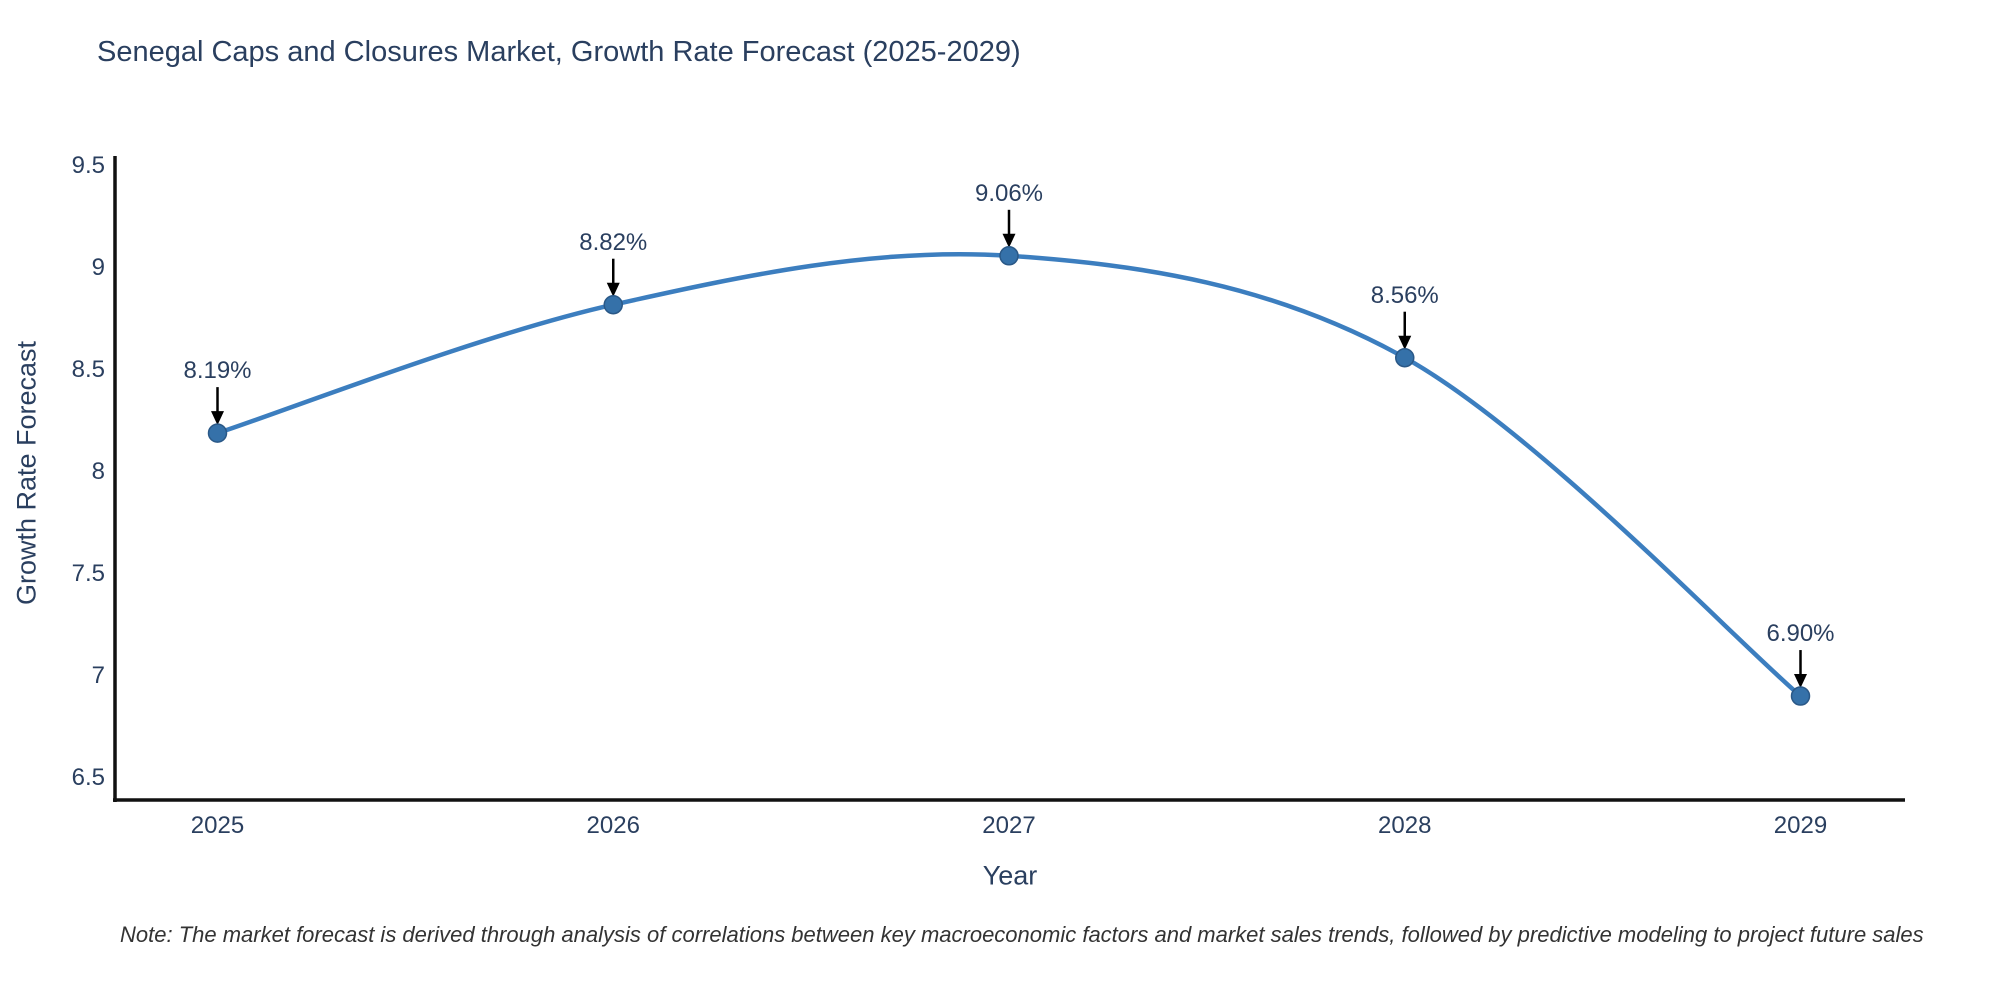 This screenshot has width=2000, height=1000. I want to click on y-tick-label: 9.5, so click(88, 166).